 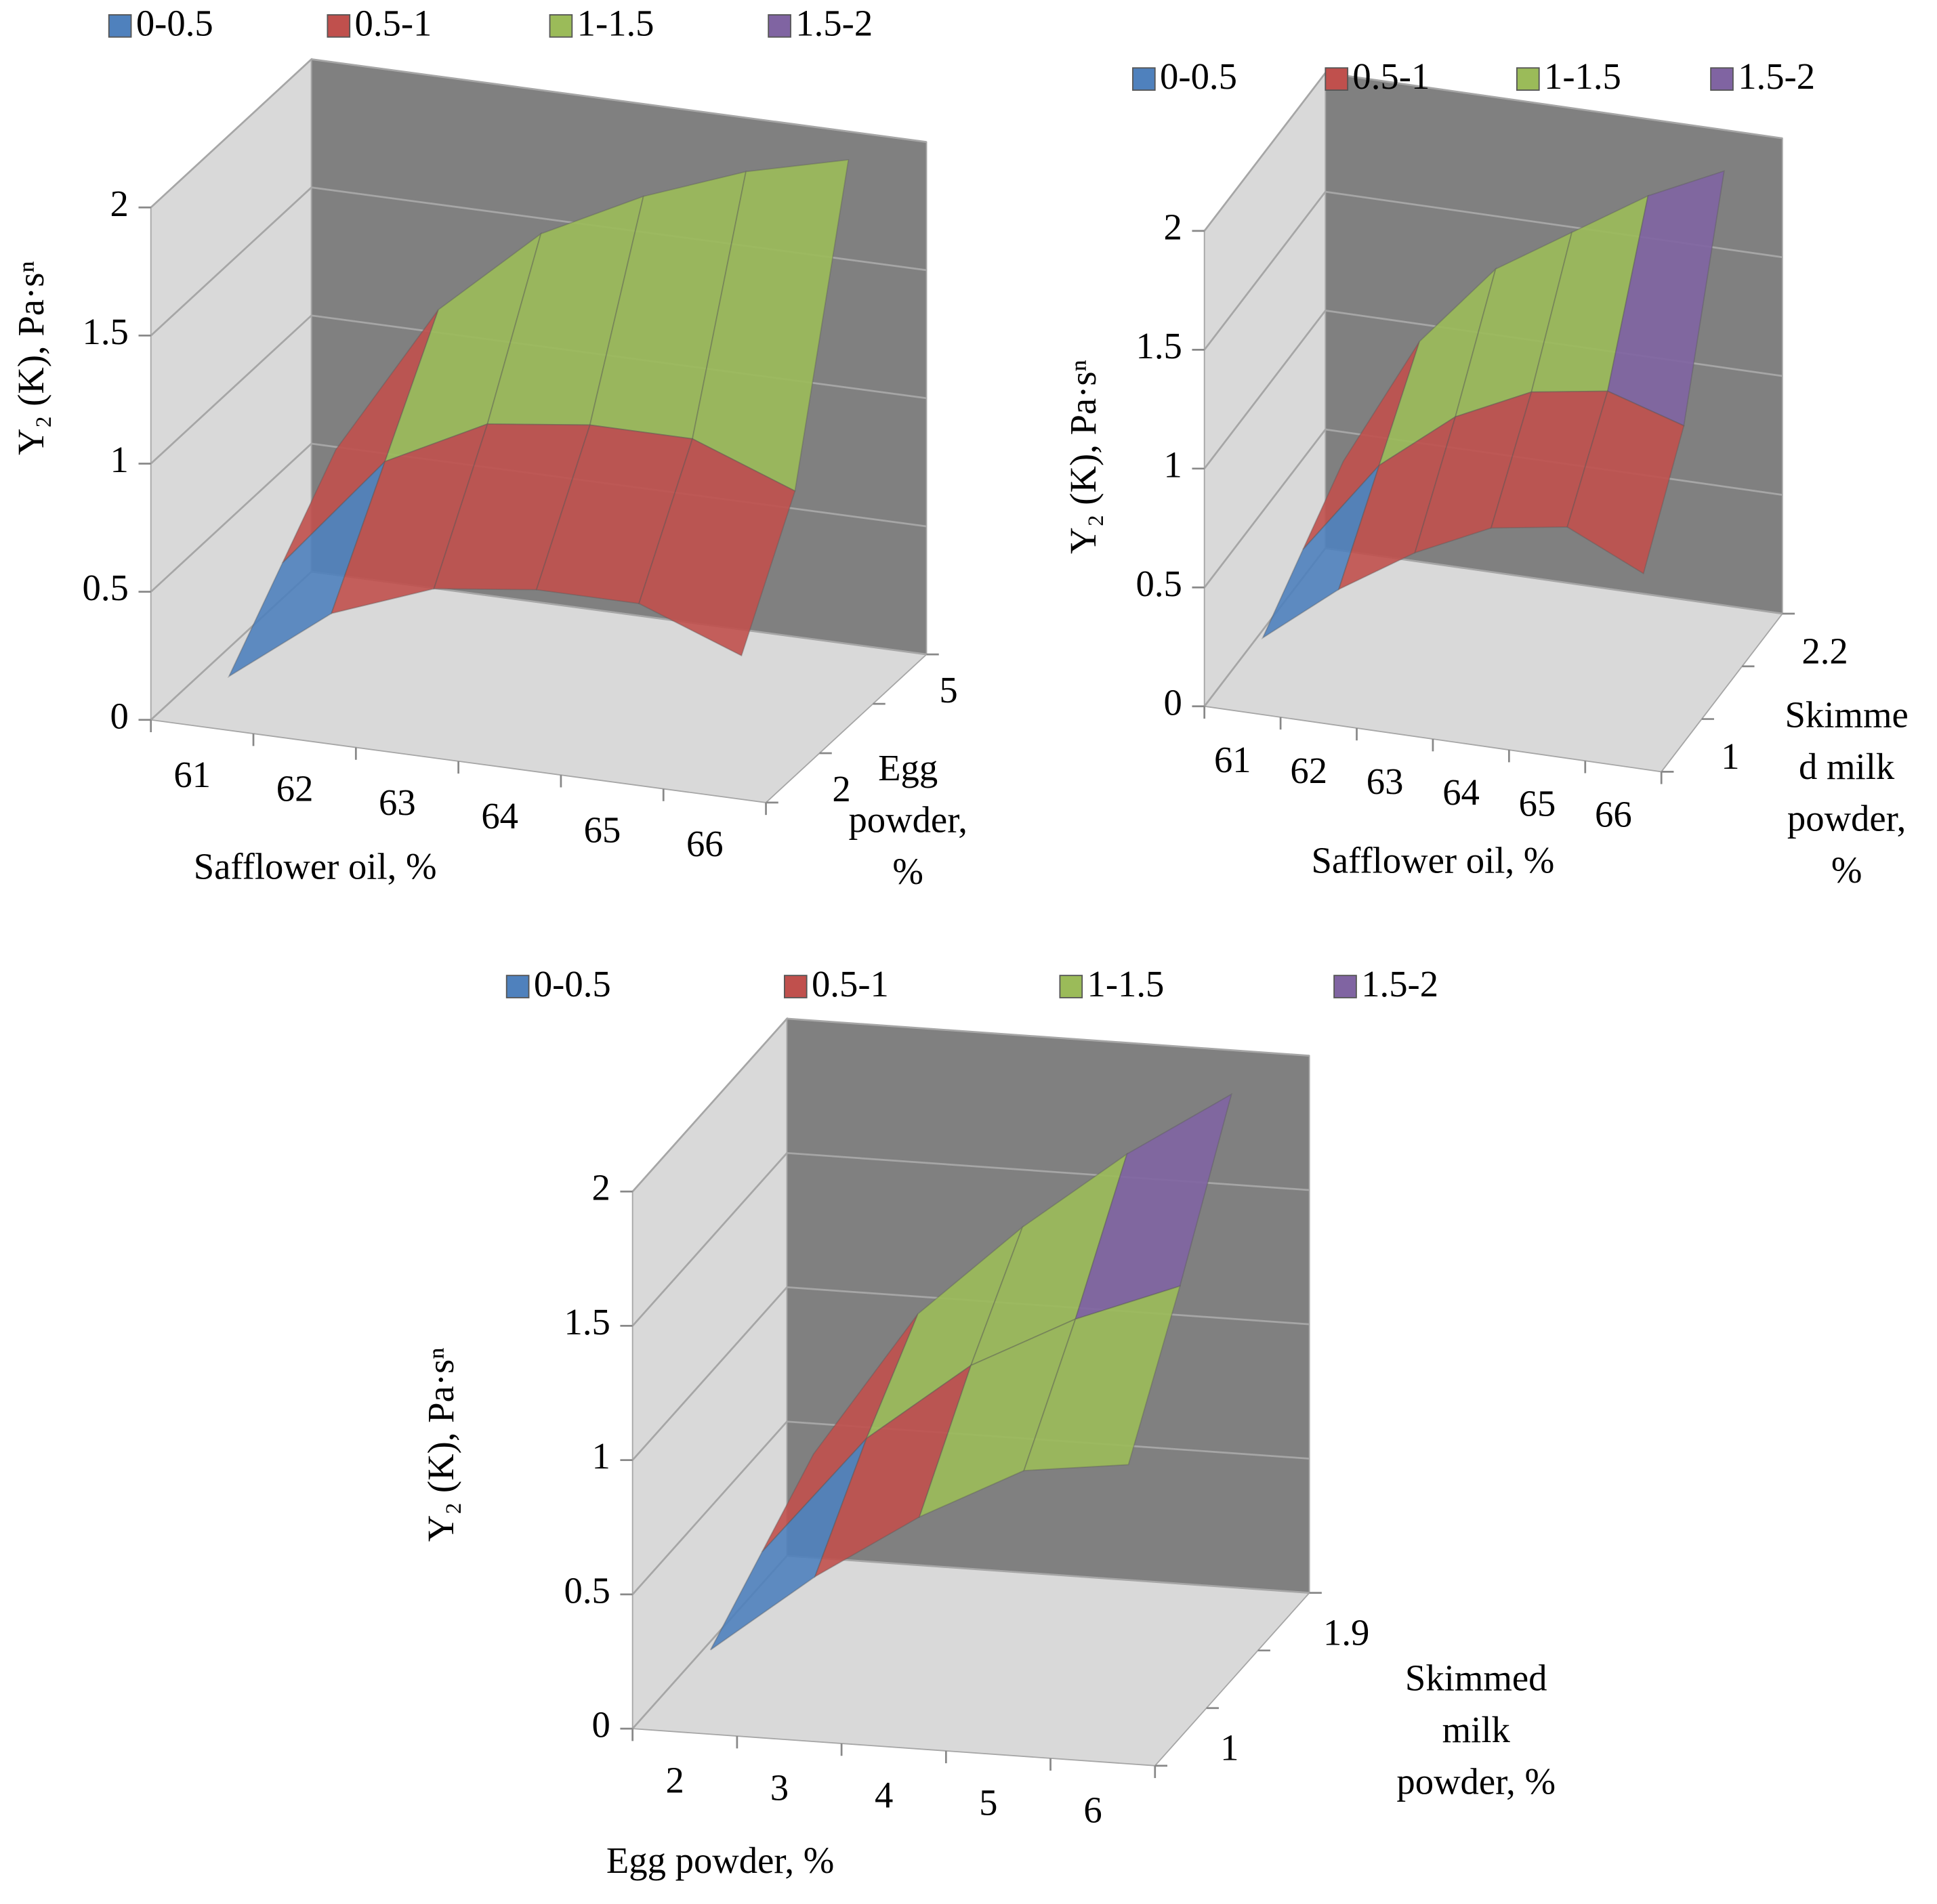 I want to click on x-tick-label: 3, so click(x=780, y=1788).